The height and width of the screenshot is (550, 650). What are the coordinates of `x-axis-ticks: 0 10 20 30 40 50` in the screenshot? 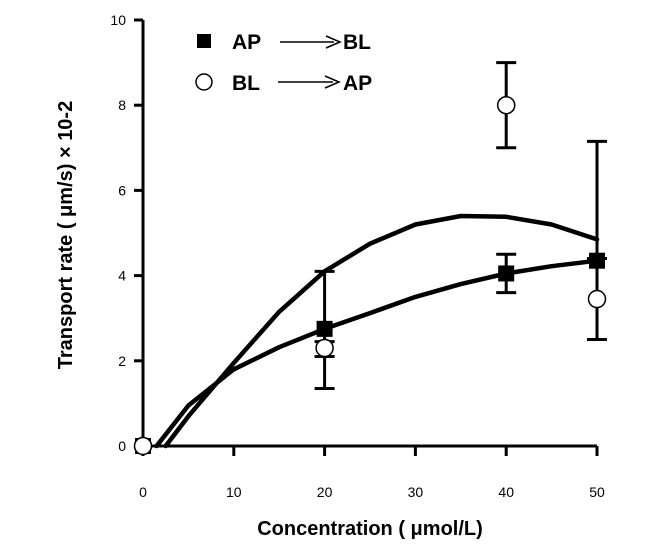 It's located at (372, 473).